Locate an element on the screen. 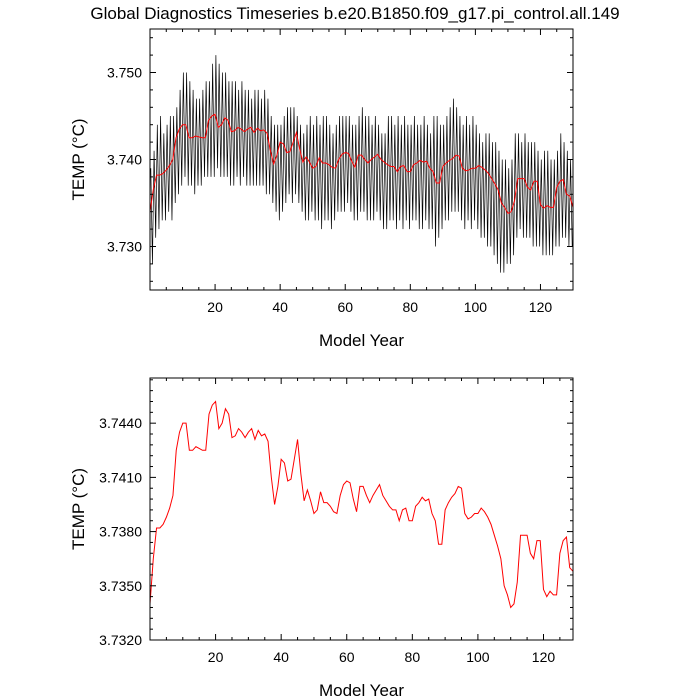 This screenshot has height=700, width=700. y-tick-label: 3.7380 is located at coordinates (120, 532).